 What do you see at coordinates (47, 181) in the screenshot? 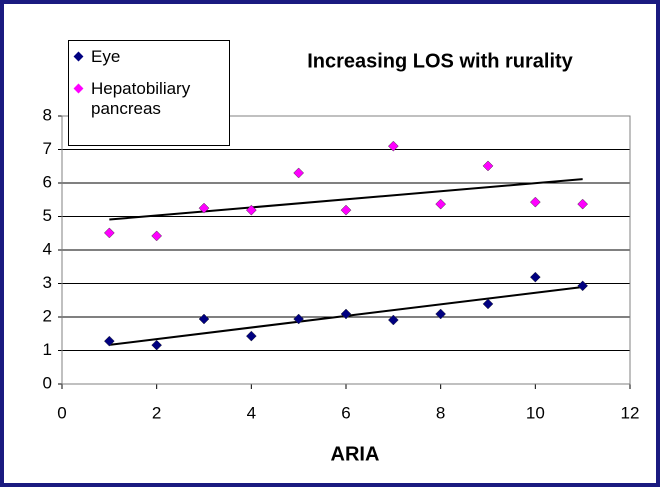
I see `y-tick-label: 6` at bounding box center [47, 181].